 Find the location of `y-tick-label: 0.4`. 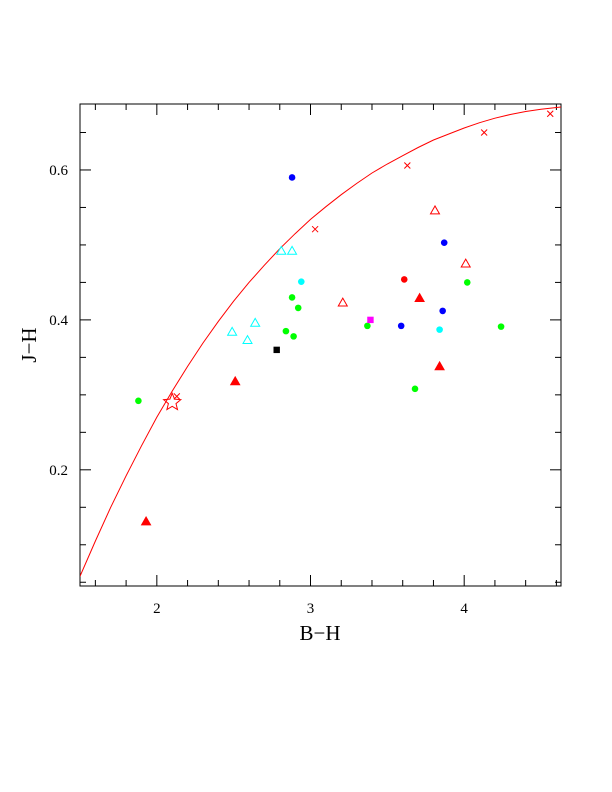

y-tick-label: 0.4 is located at coordinates (58, 321).